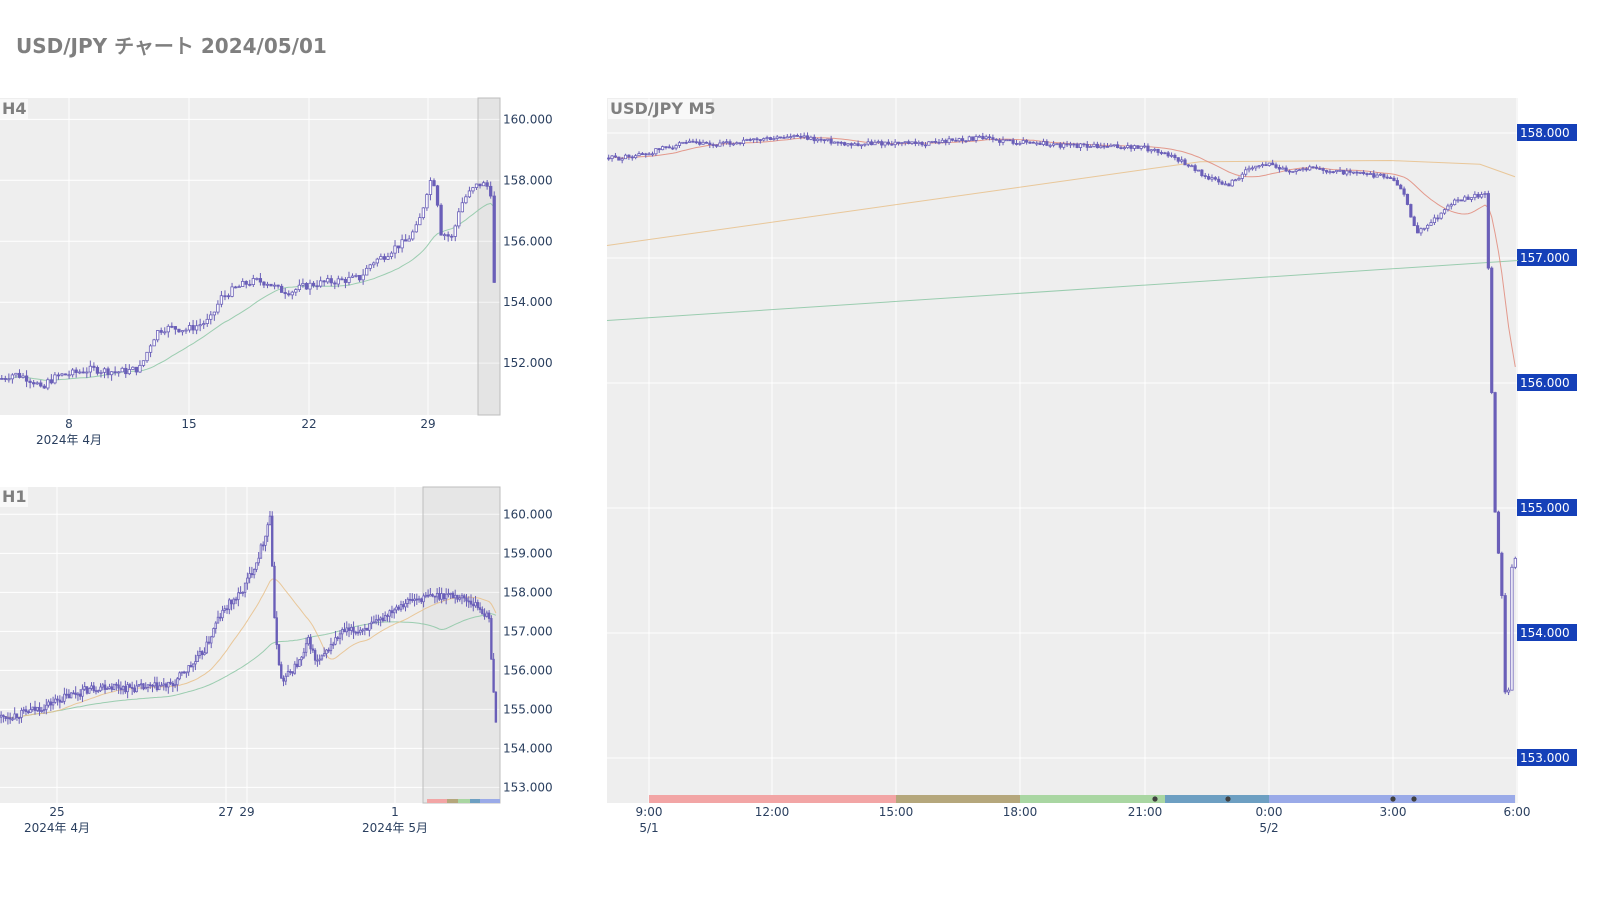  Describe the element at coordinates (188, 424) in the screenshot. I see `x-tick-label: 15` at that location.